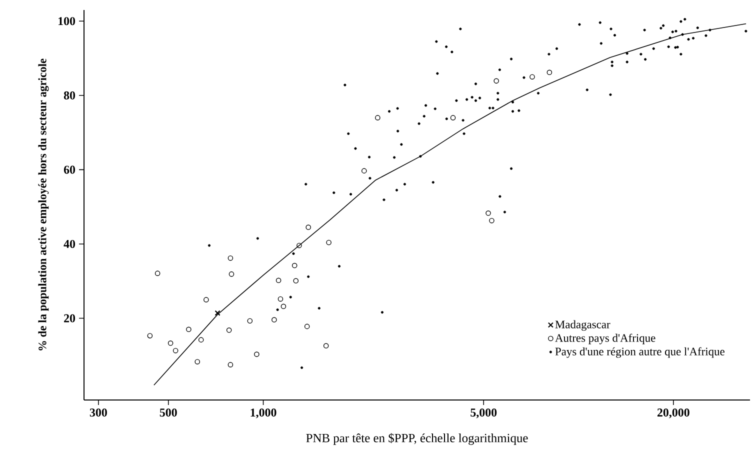  I want to click on y-tick-label: 60, so click(70, 170).